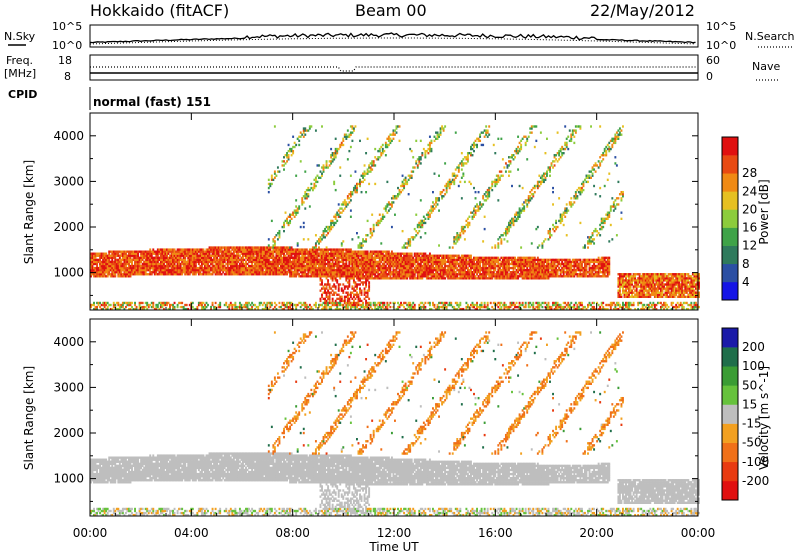  What do you see at coordinates (709, 76) in the screenshot?
I see `nave-tick-bottom: 0` at bounding box center [709, 76].